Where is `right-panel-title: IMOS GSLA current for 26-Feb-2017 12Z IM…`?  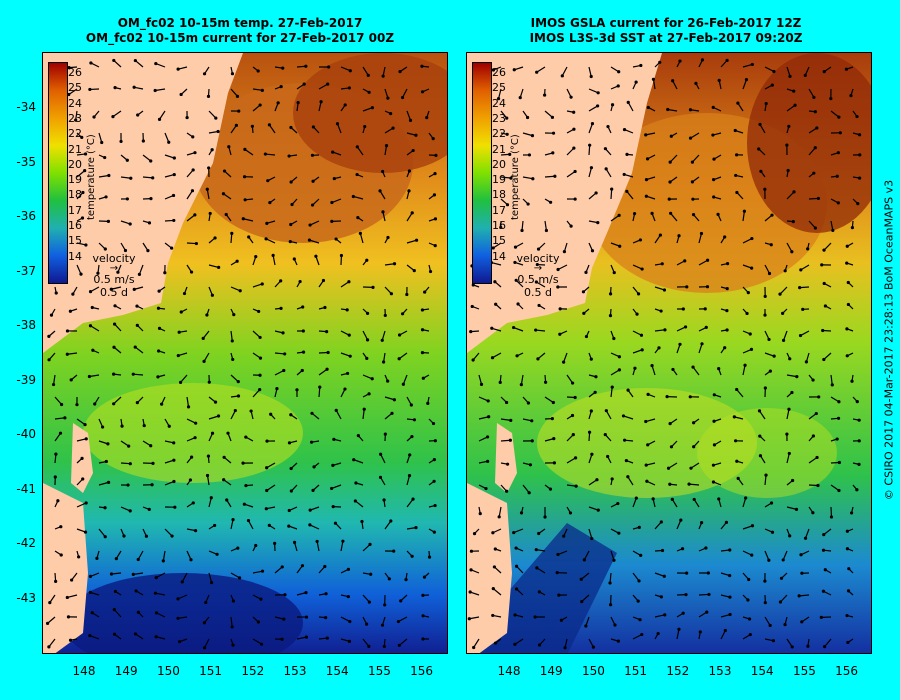 right-panel-title: IMOS GSLA current for 26-Feb-2017 12Z IM… is located at coordinates (666, 31).